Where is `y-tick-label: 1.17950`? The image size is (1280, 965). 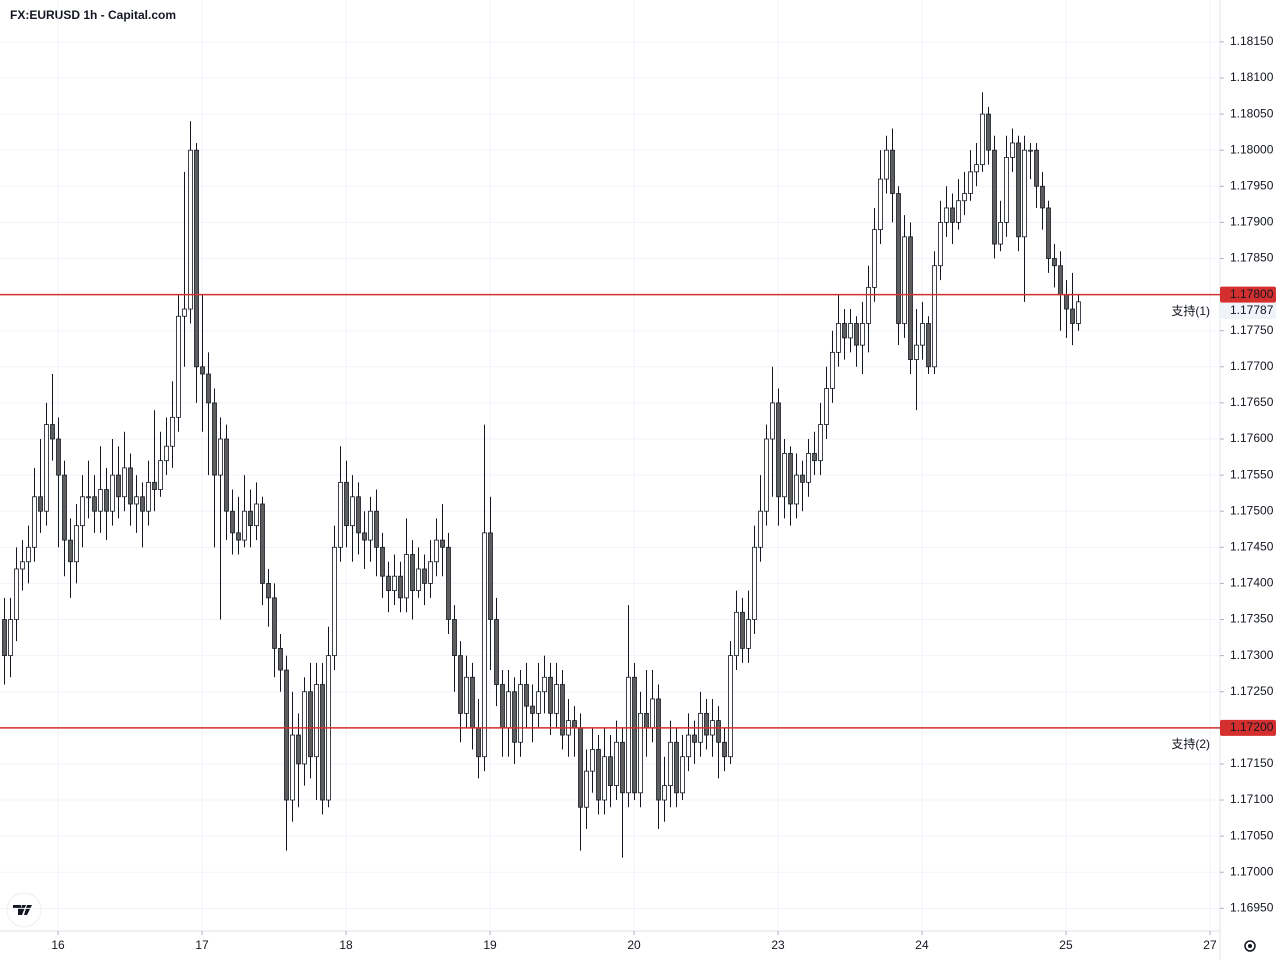 y-tick-label: 1.17950 is located at coordinates (1252, 185).